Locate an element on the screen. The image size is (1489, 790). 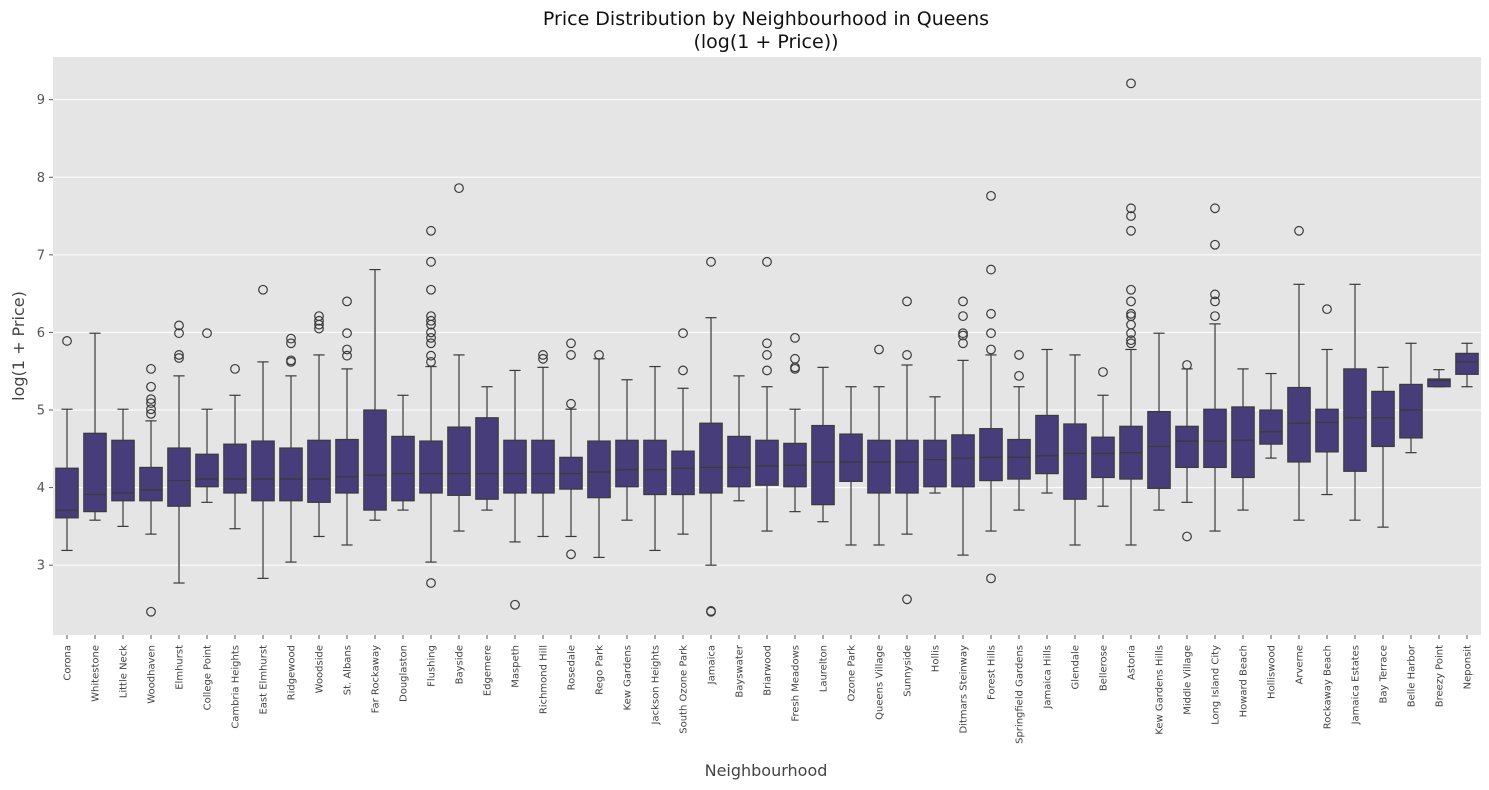
x-tick-label: Maspeth is located at coordinates (516, 666).